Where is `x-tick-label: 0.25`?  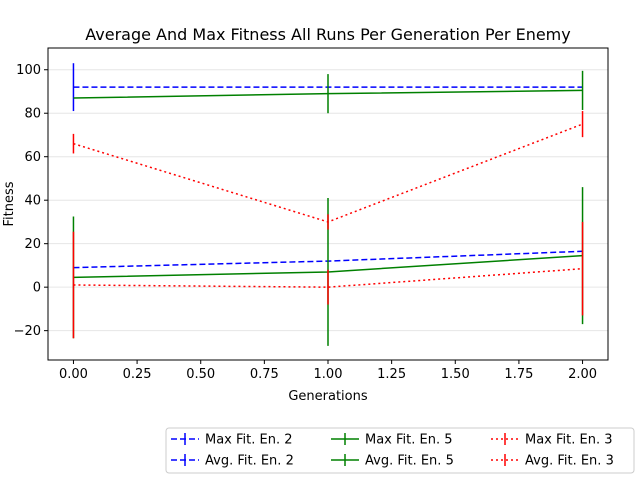
x-tick-label: 0.25 is located at coordinates (137, 374).